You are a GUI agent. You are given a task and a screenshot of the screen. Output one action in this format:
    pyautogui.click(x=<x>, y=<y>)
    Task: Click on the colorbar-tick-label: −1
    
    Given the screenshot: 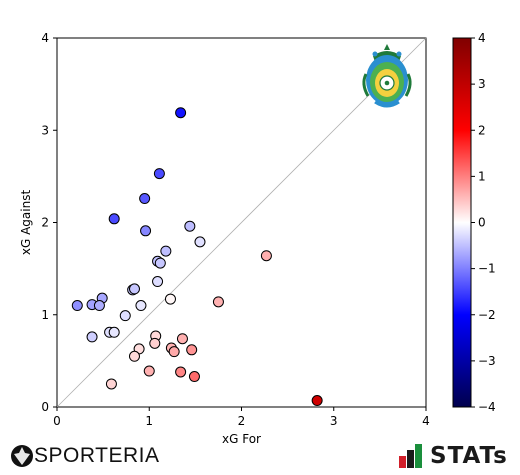 What is the action you would take?
    pyautogui.click(x=487, y=269)
    